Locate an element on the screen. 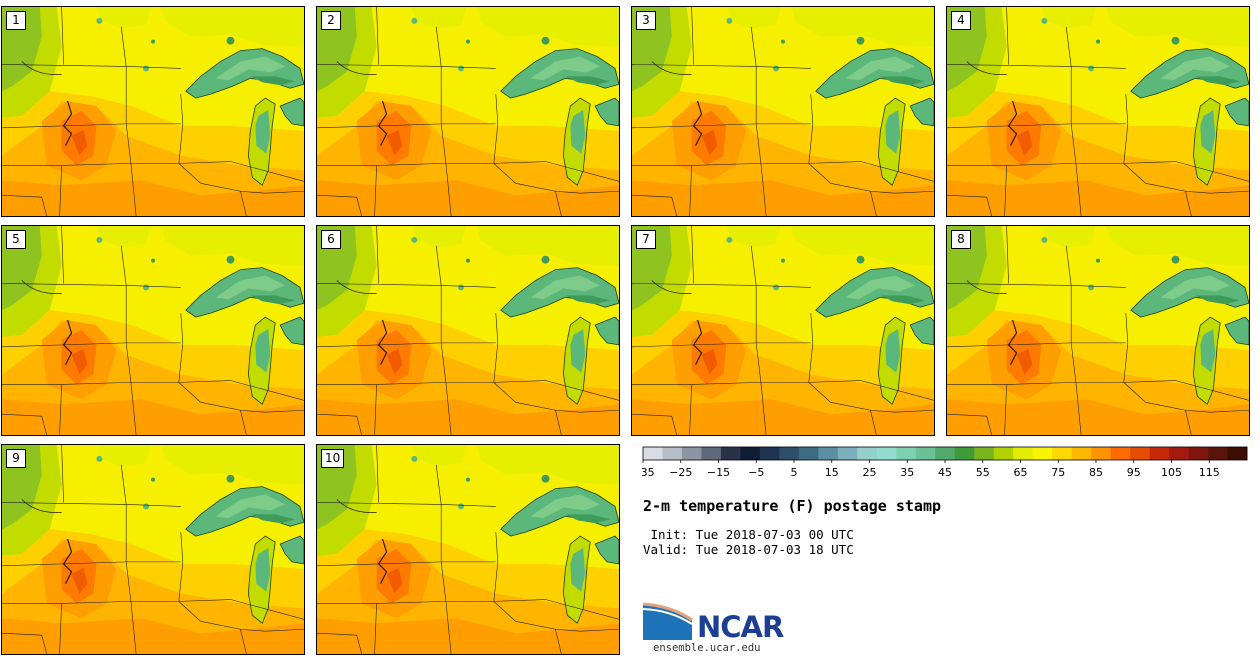  panel-label: 5 is located at coordinates (16, 239).